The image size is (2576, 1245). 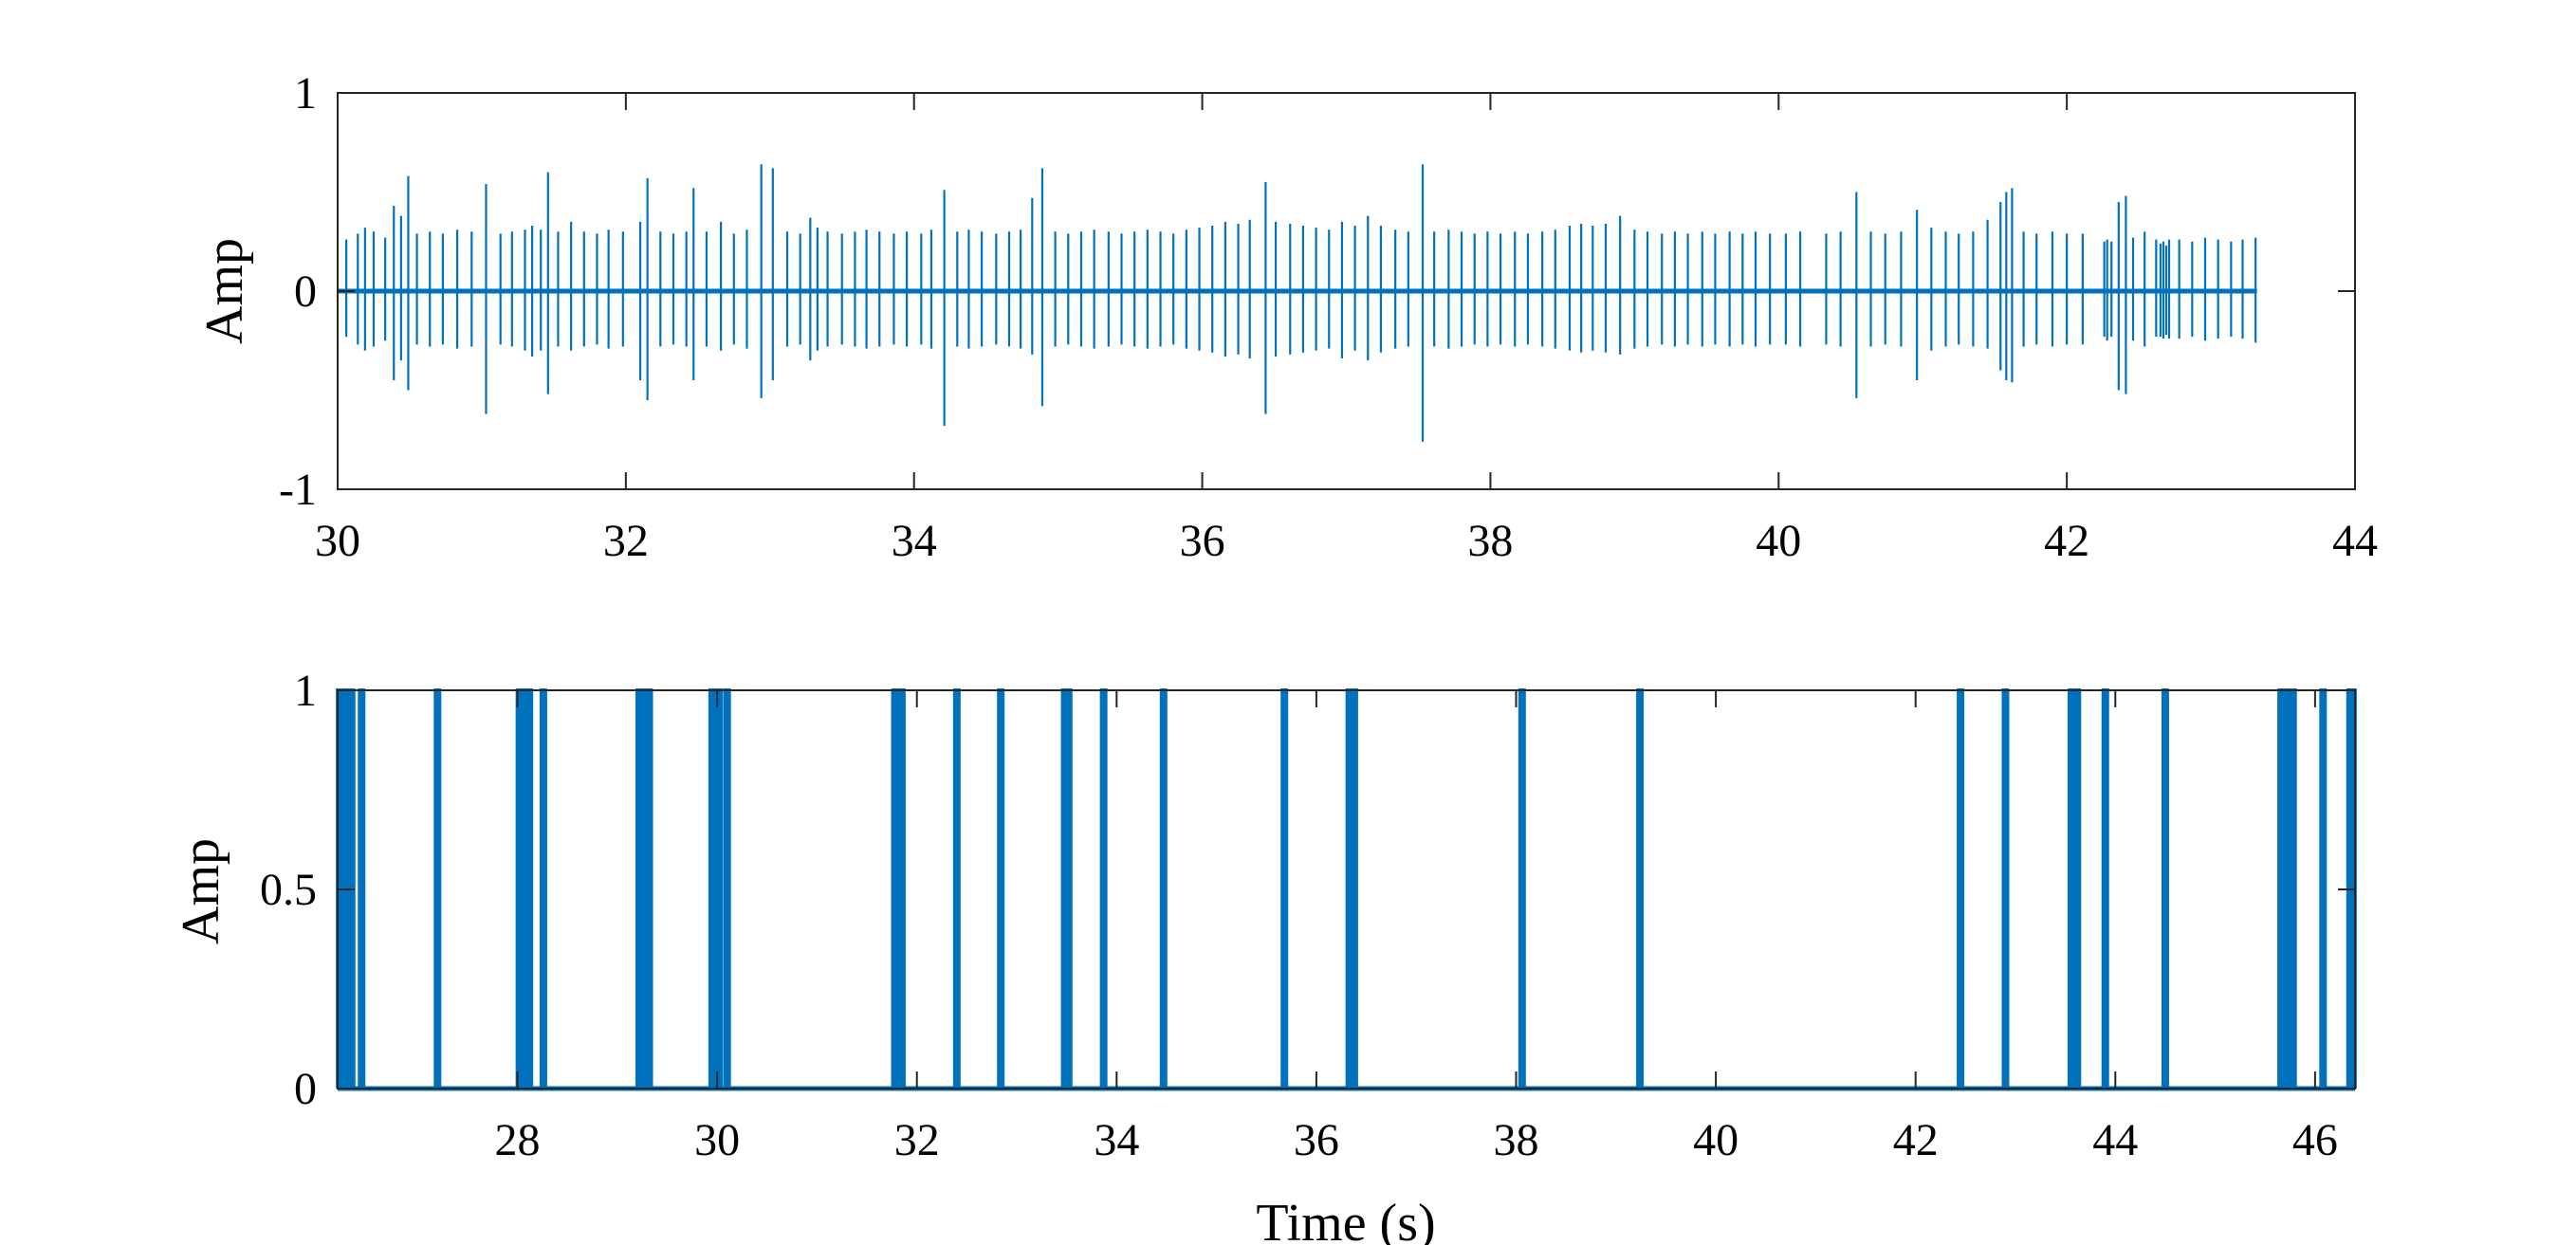 I want to click on top-y-tick-label: 0, so click(x=305, y=291).